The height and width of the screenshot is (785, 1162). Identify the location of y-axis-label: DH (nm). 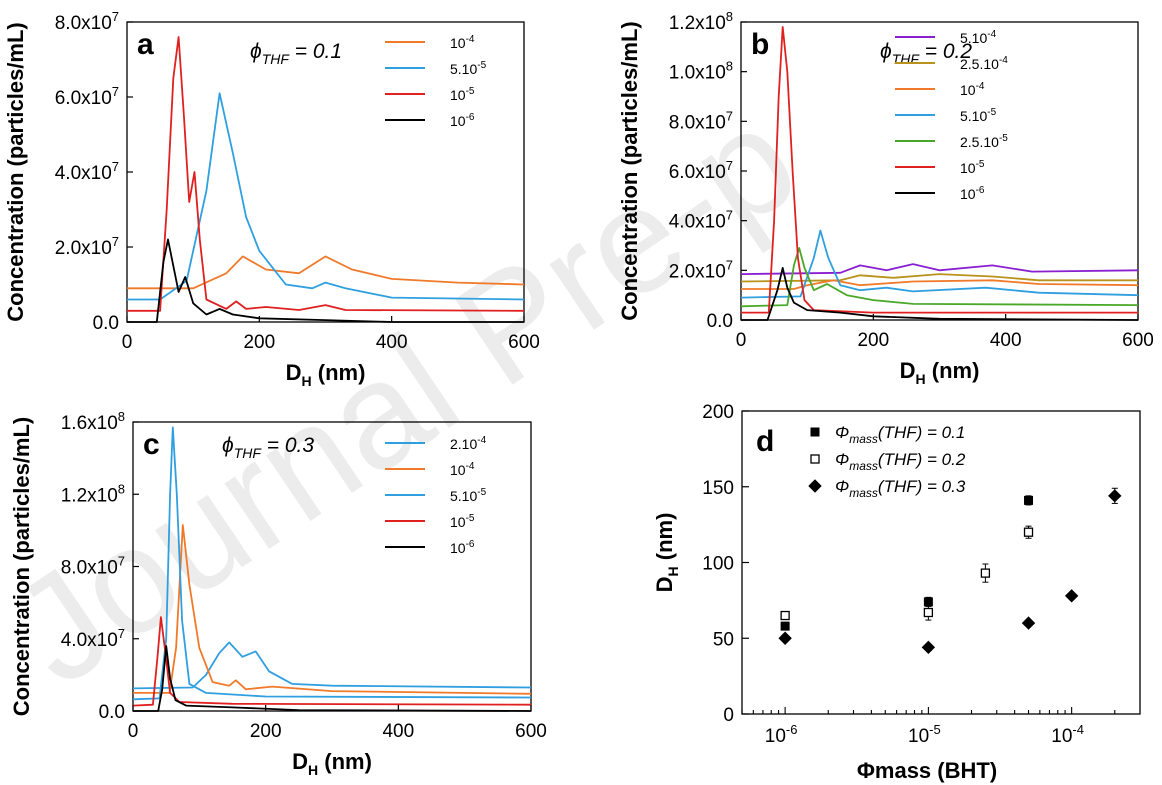
(666, 553).